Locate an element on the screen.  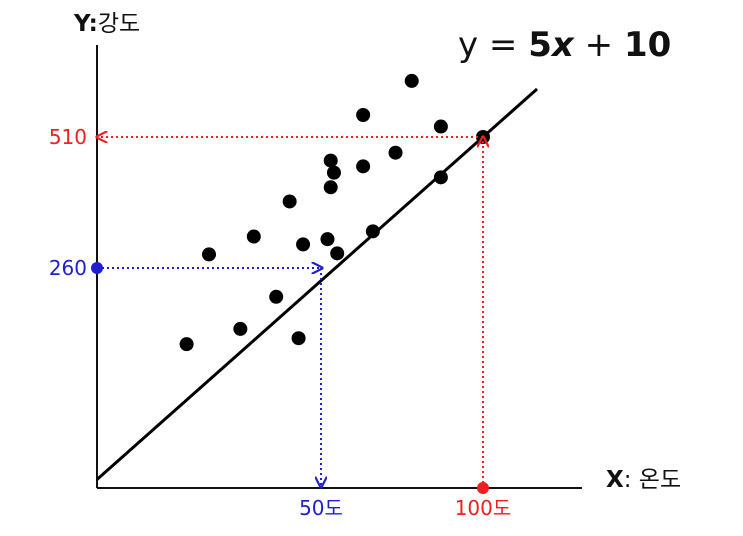
y-axis-prefix: Y: is located at coordinates (85, 24).